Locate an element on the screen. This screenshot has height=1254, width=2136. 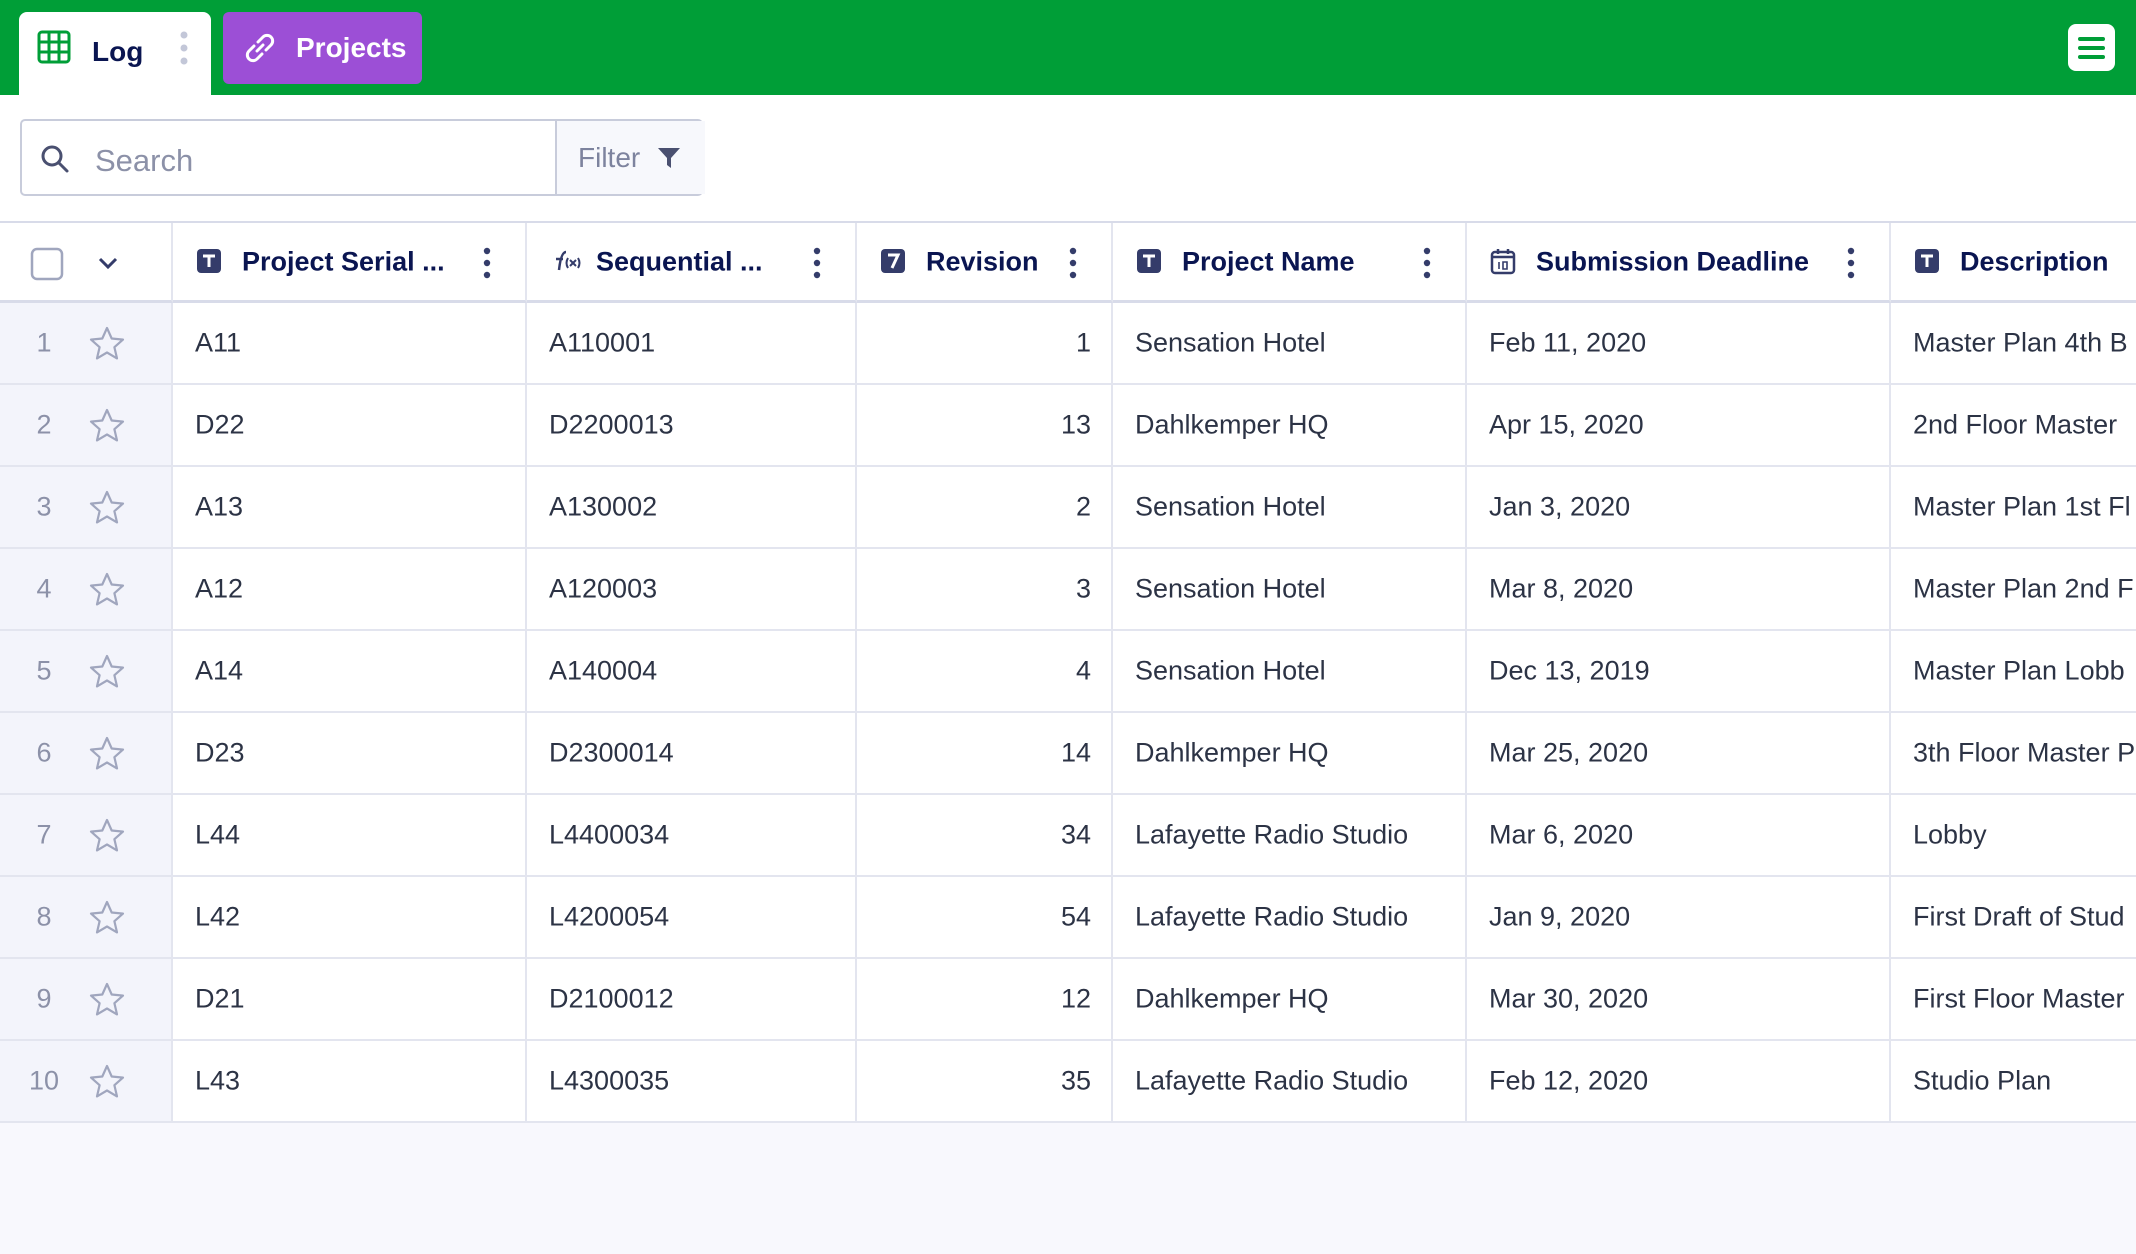
cell-text: Sensation Hotel is located at coordinates (1230, 506).